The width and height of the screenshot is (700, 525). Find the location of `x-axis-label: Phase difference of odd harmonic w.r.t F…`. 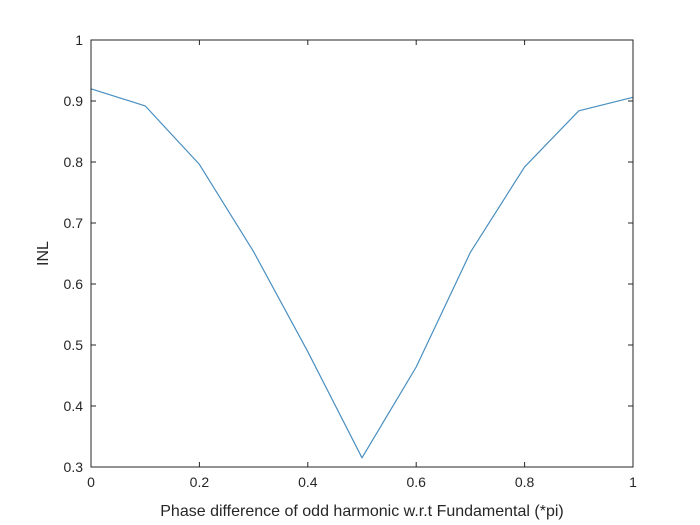

x-axis-label: Phase difference of odd harmonic w.r.t F… is located at coordinates (361, 511).